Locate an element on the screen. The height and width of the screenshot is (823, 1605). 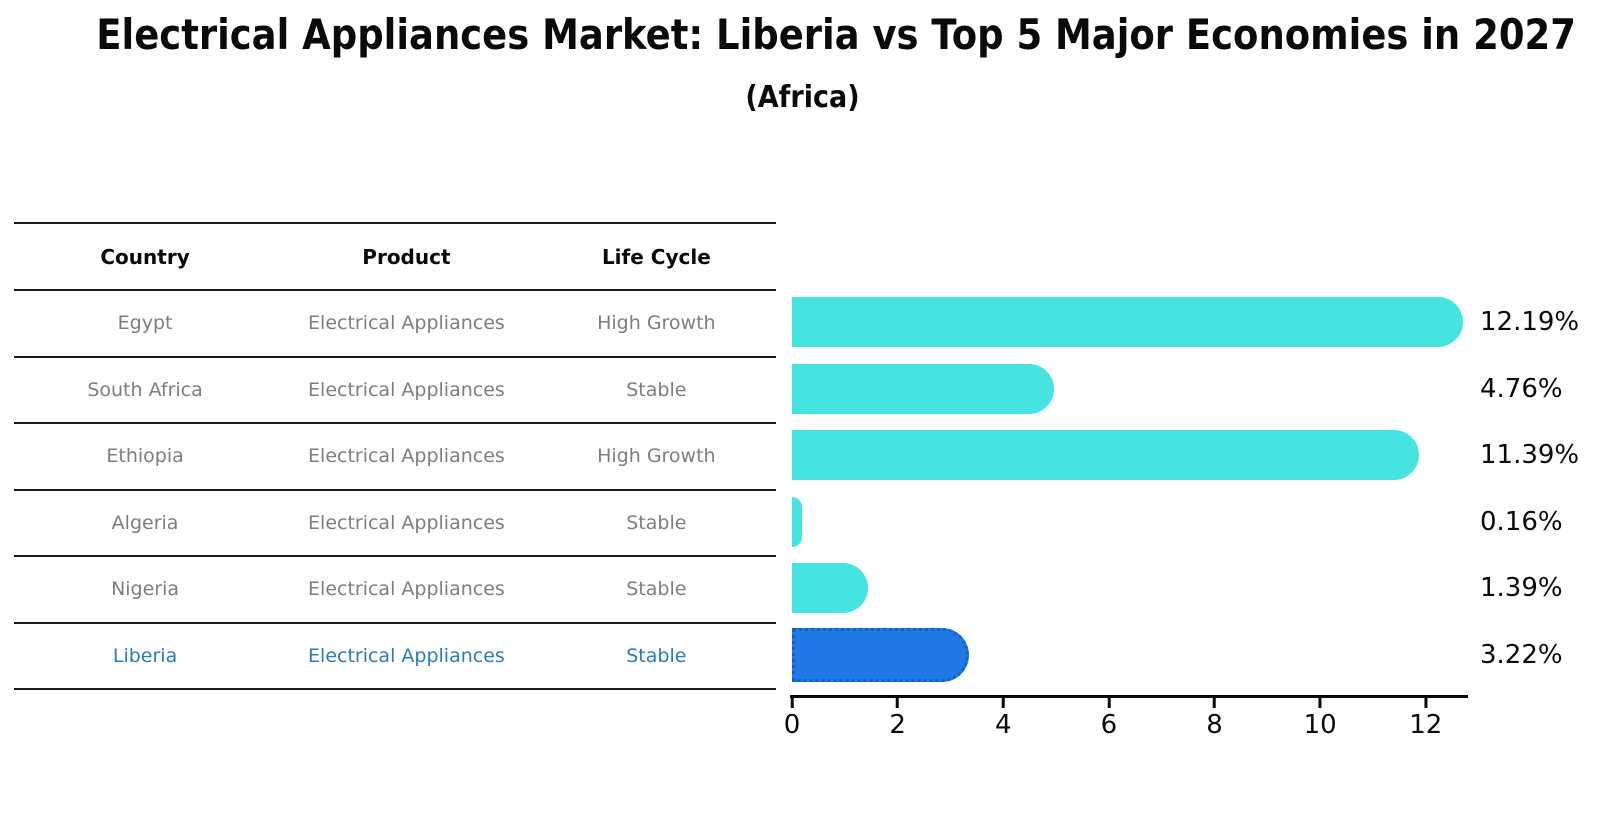
x-tick-8: 8 is located at coordinates (1214, 719).